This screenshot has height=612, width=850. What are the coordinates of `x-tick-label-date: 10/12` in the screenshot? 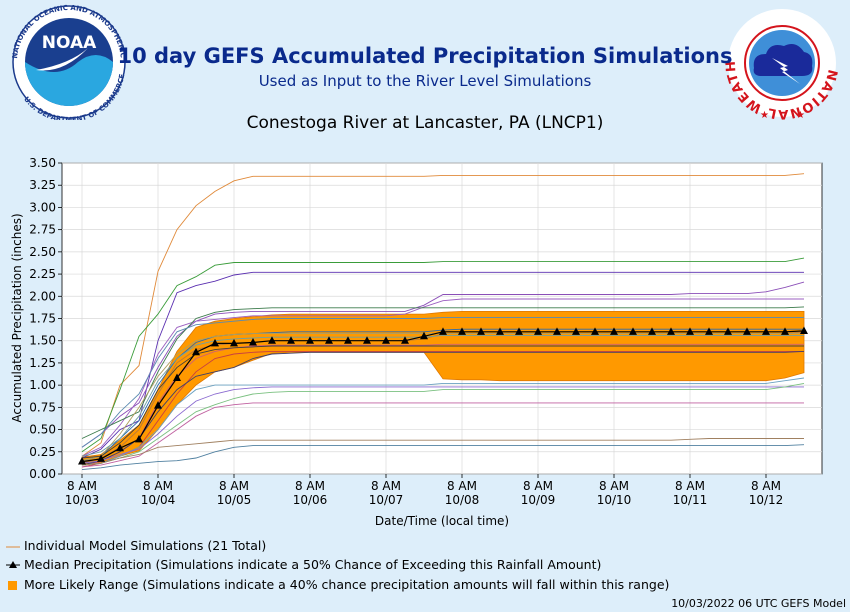 It's located at (766, 500).